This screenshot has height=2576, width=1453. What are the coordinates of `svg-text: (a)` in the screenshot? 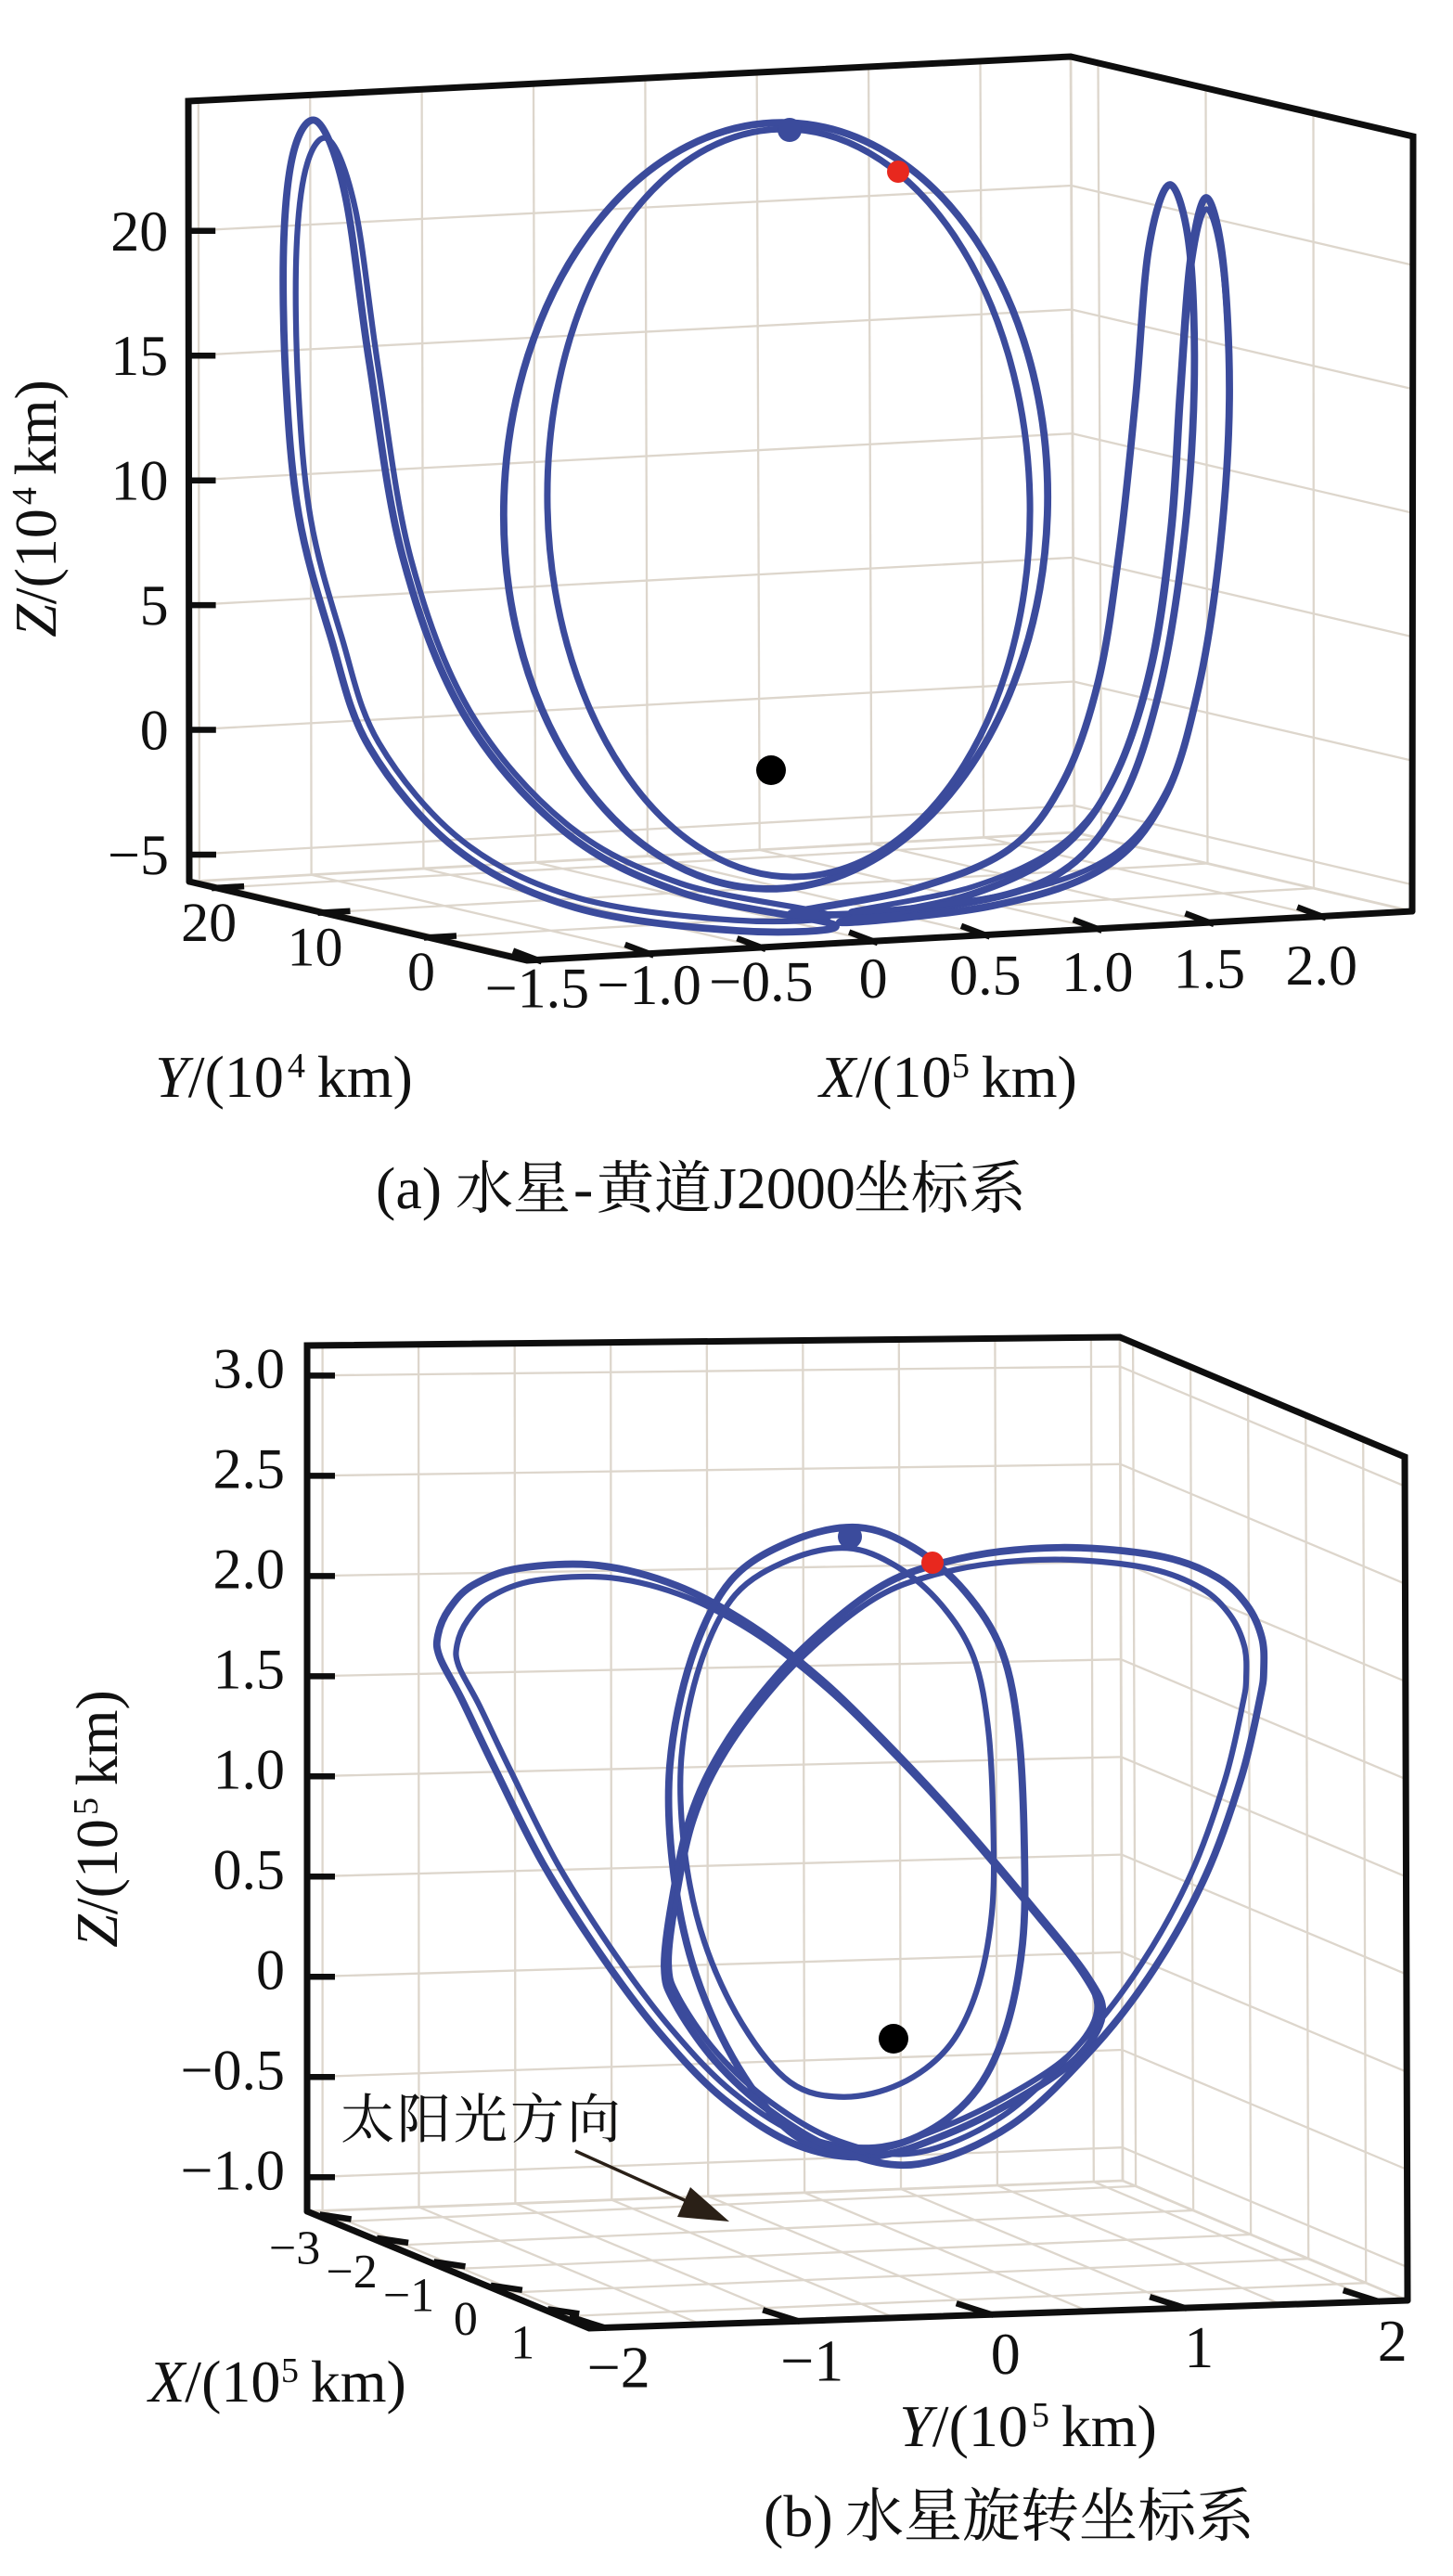 It's located at (409, 1188).